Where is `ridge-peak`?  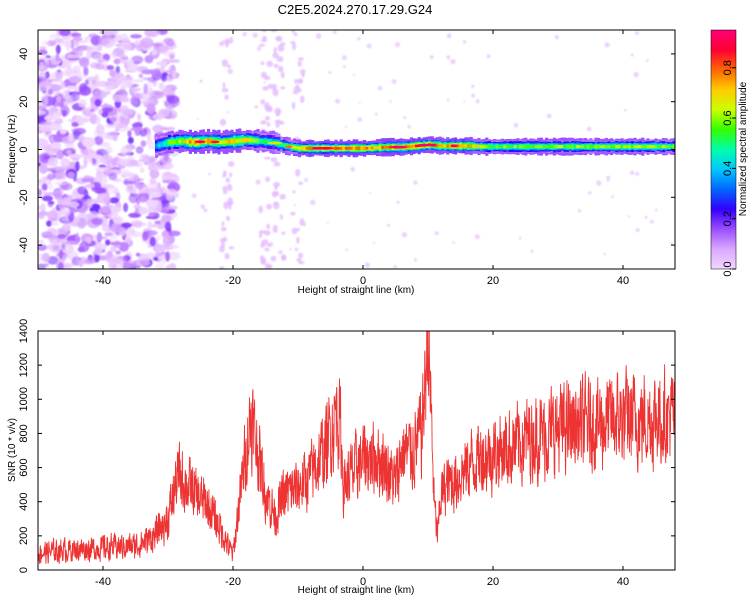 ridge-peak is located at coordinates (289, 147).